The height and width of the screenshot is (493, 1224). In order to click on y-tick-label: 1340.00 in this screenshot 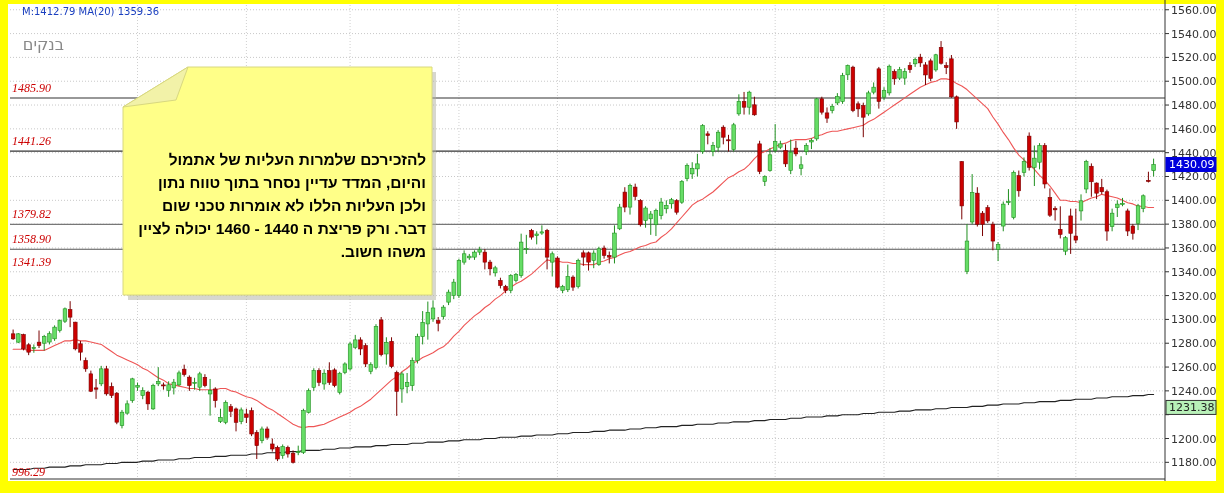, I will do `click(1194, 272)`.